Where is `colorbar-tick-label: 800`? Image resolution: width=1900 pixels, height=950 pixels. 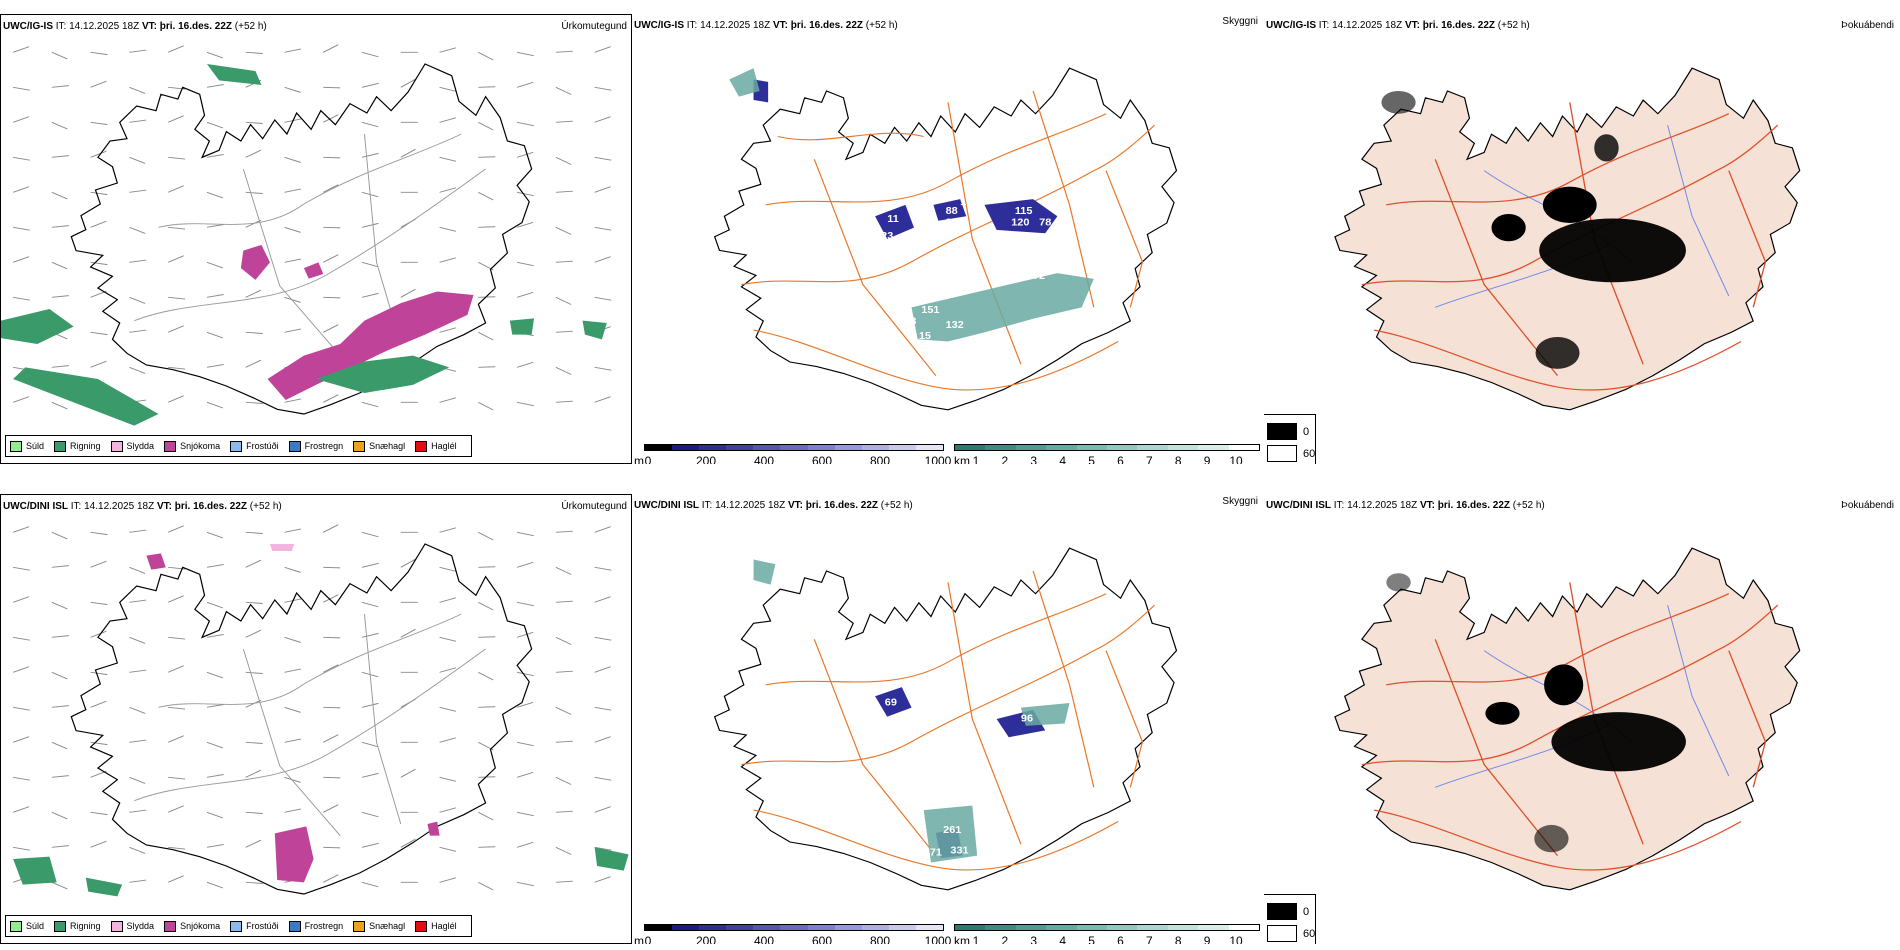 colorbar-tick-label: 800 is located at coordinates (880, 939).